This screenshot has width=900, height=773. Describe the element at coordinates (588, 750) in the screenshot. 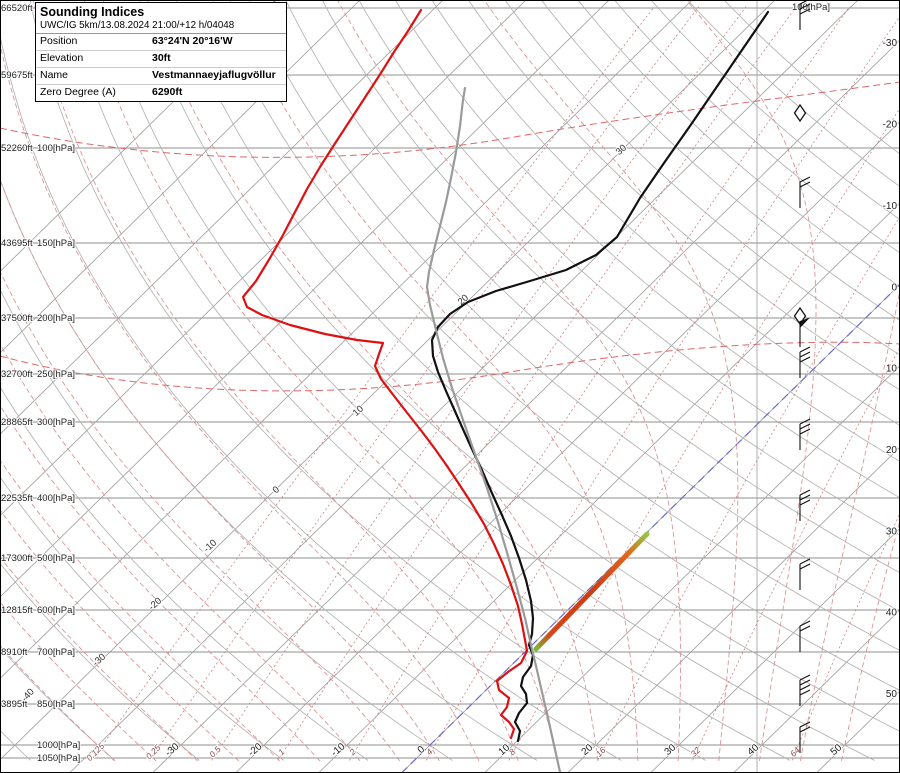

I see `bottom-temp-label: 20` at that location.